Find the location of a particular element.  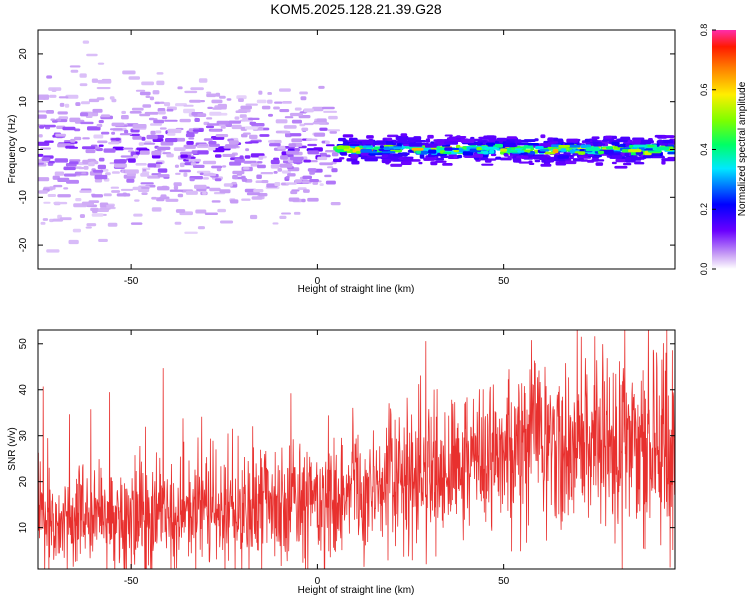

colorbar-tick-label: 0.0 is located at coordinates (704, 269).